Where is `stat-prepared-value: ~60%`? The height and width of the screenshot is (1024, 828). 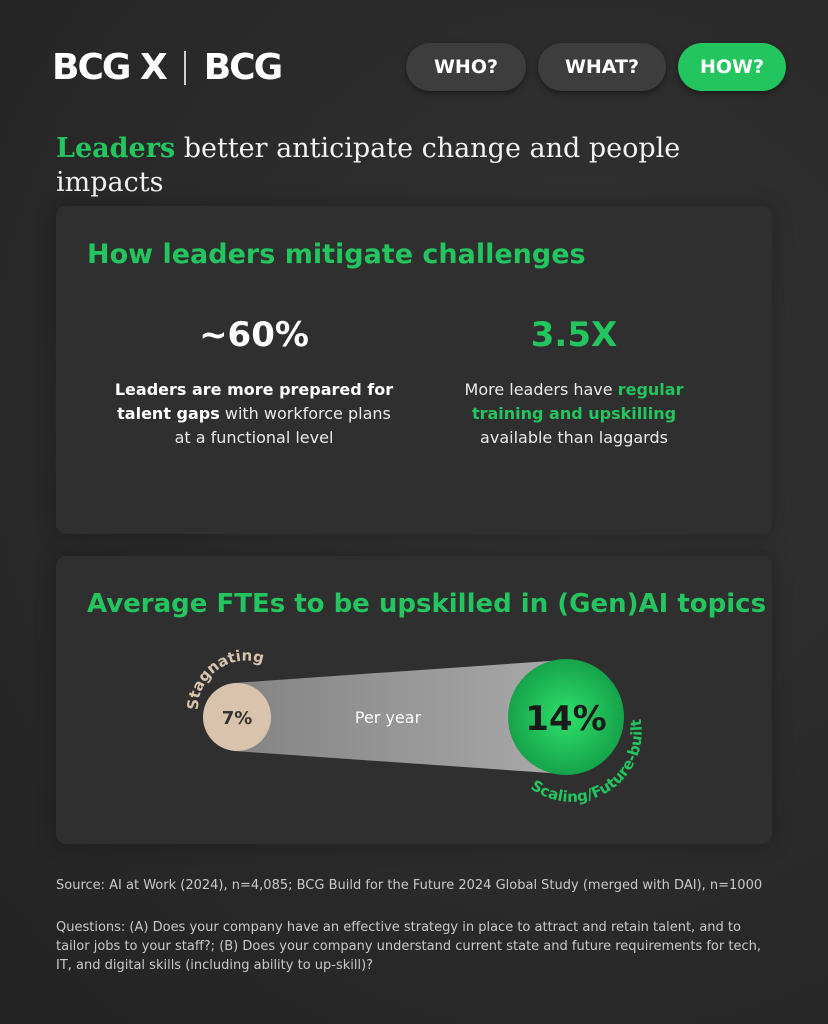 stat-prepared-value: ~60% is located at coordinates (254, 335).